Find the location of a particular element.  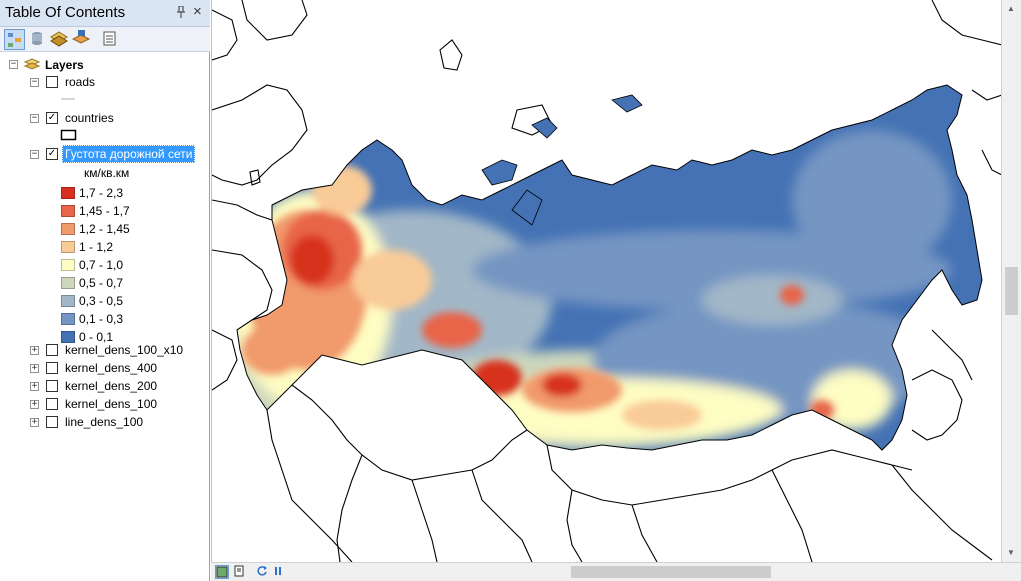

legend-class-row: 1 - 1,2 is located at coordinates (104, 247).